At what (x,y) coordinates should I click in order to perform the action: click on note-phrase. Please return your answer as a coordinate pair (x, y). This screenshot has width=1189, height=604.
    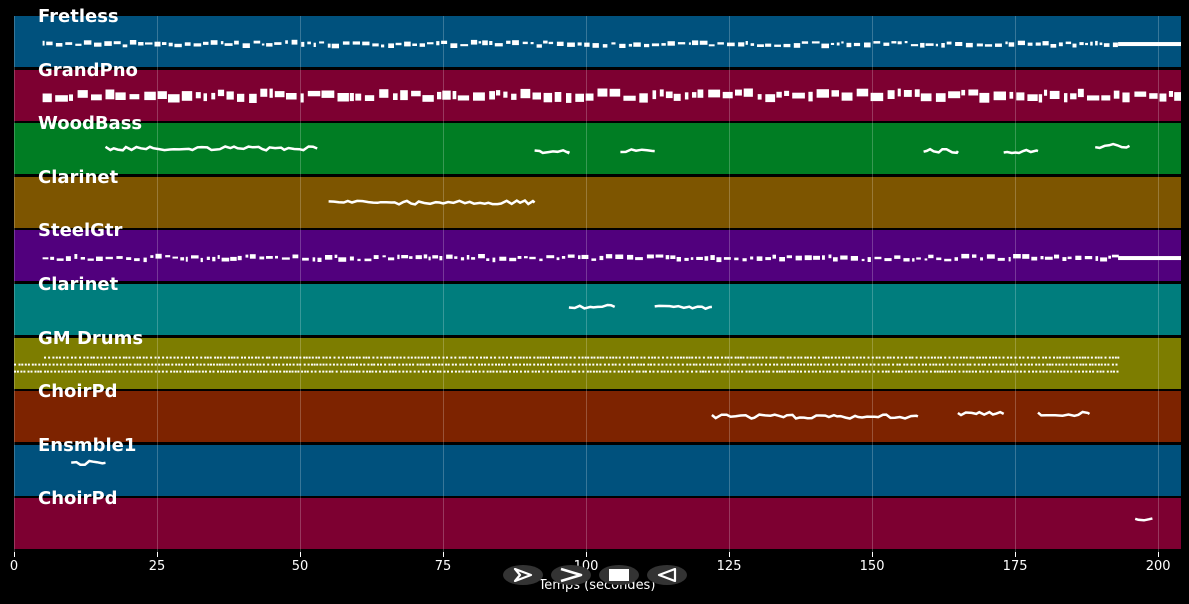
    Looking at the image, I should click on (683, 307).